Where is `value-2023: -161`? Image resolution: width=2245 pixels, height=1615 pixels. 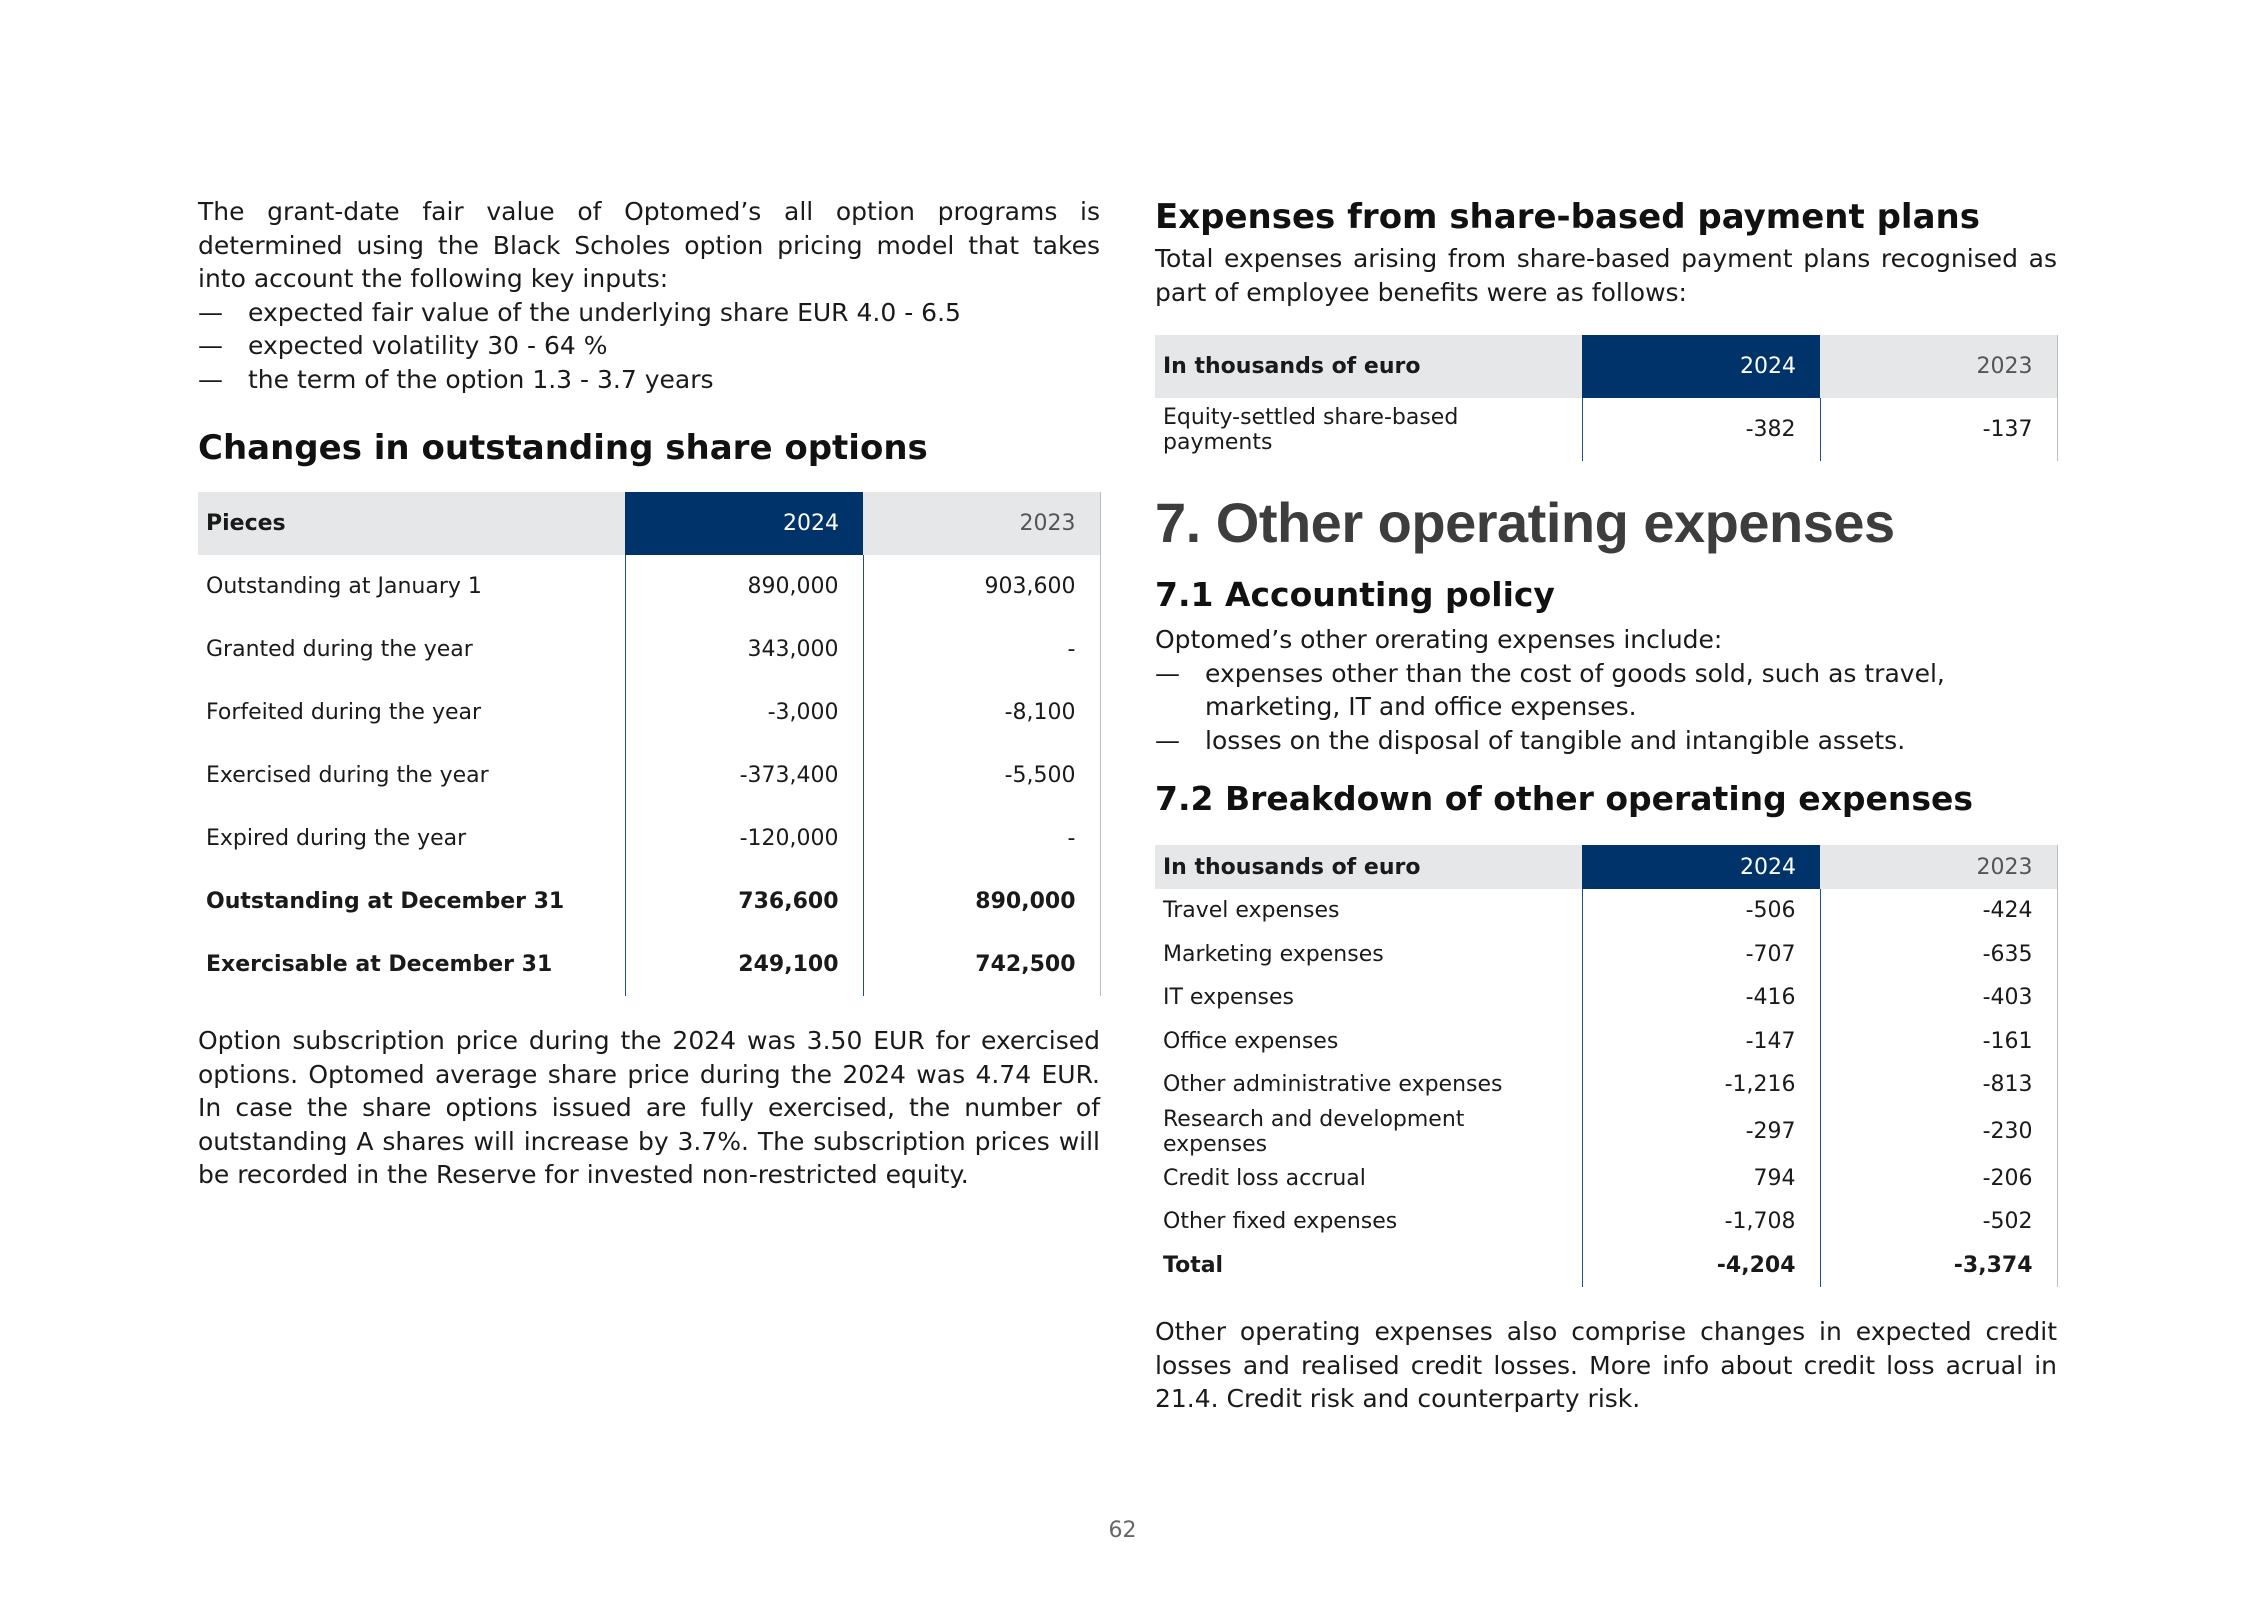
value-2023: -161 is located at coordinates (1939, 1041).